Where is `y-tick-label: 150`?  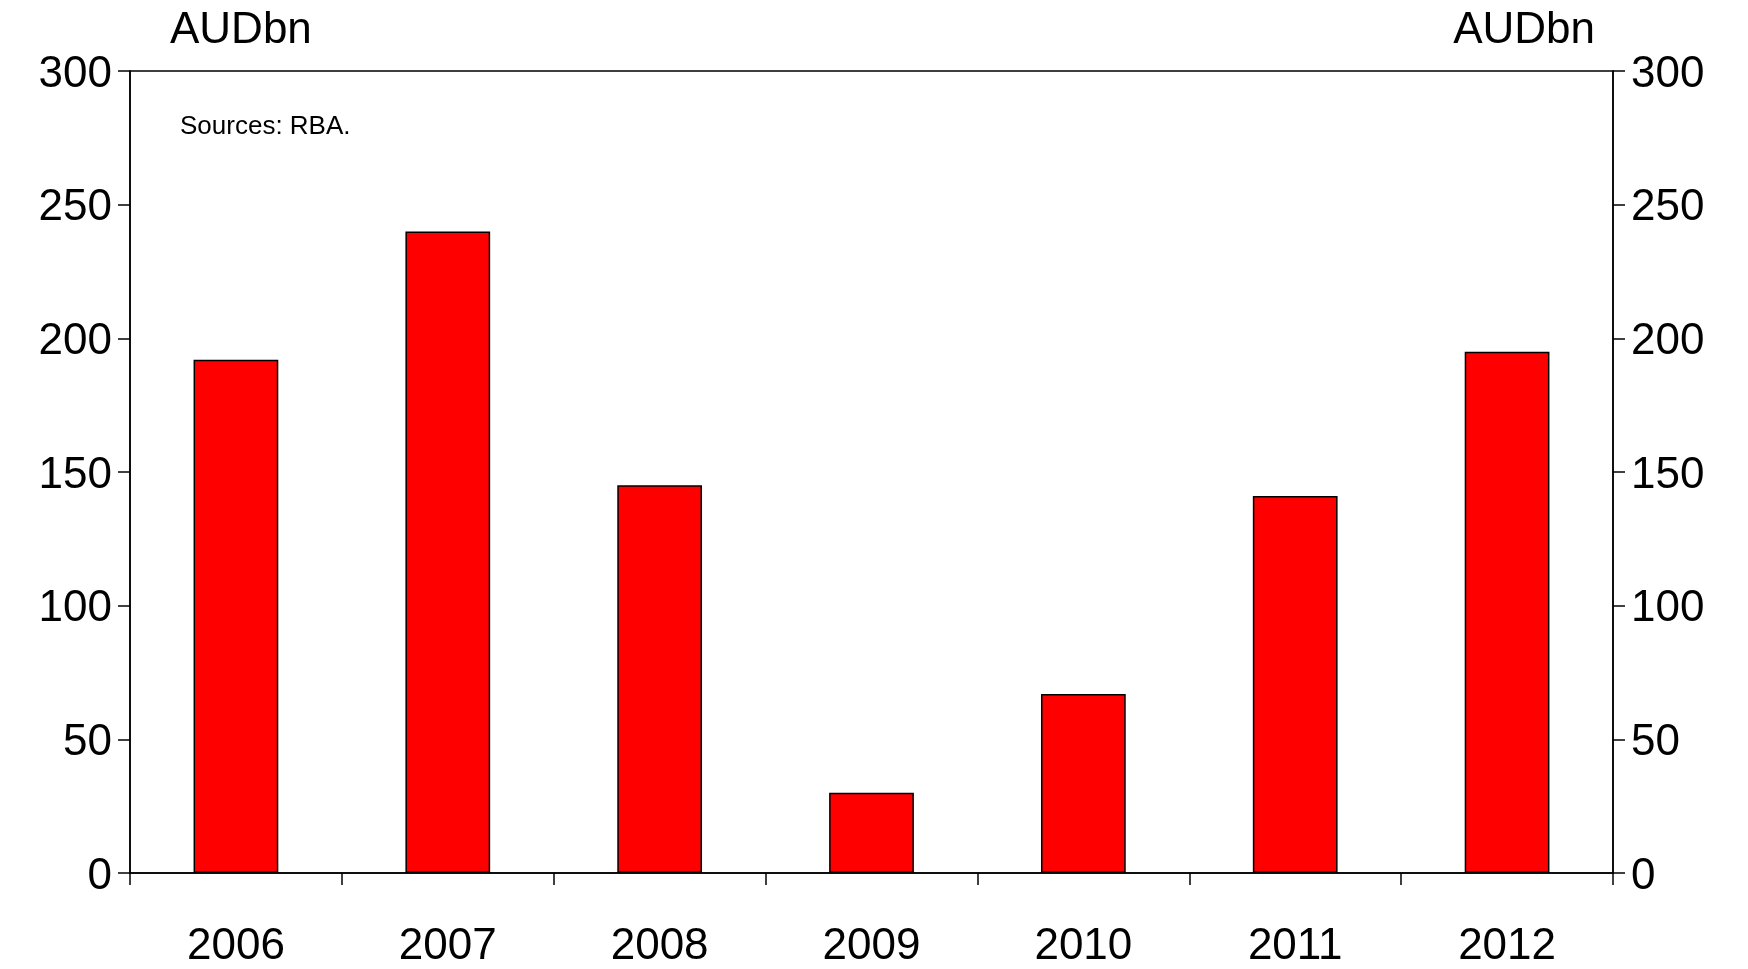 y-tick-label: 150 is located at coordinates (75, 472).